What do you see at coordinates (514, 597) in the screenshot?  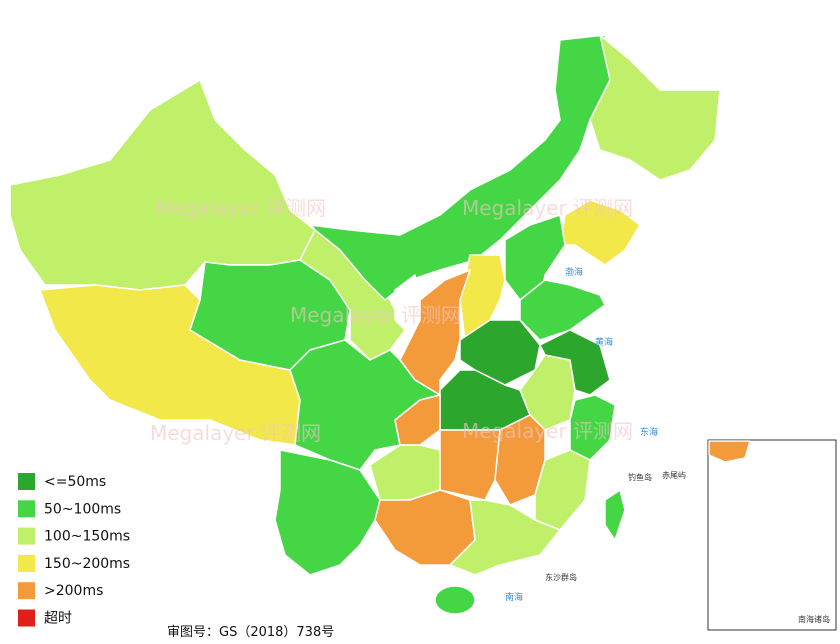 I see `sea-label: 南海` at bounding box center [514, 597].